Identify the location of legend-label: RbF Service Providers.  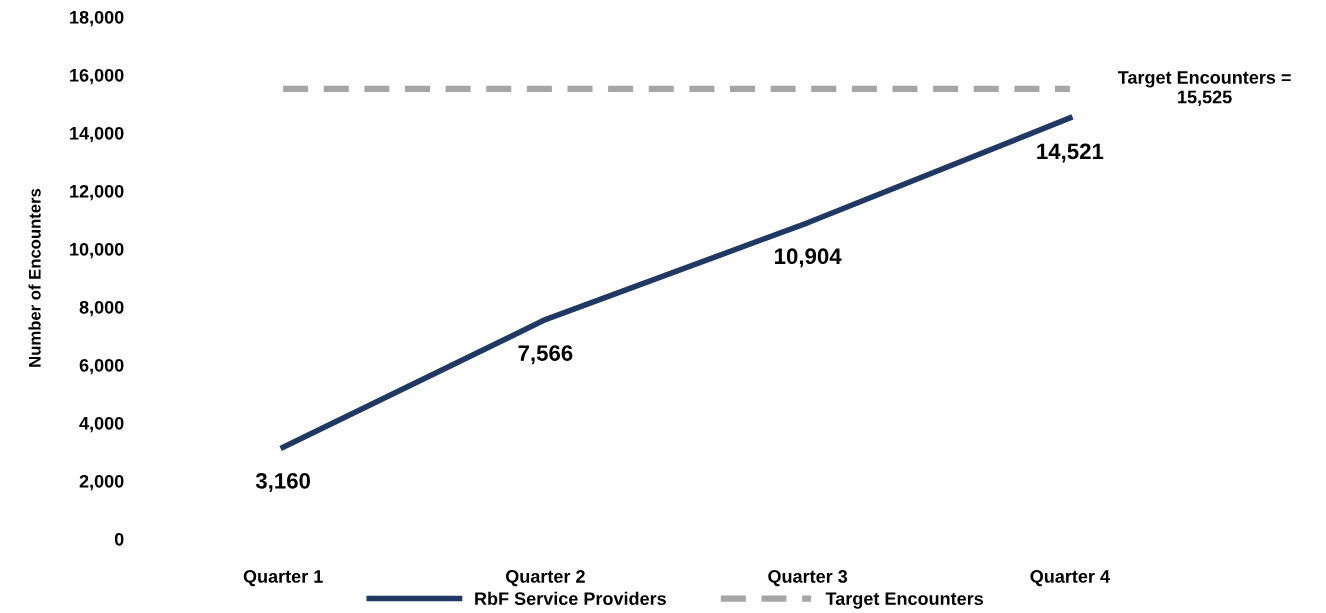
(570, 598).